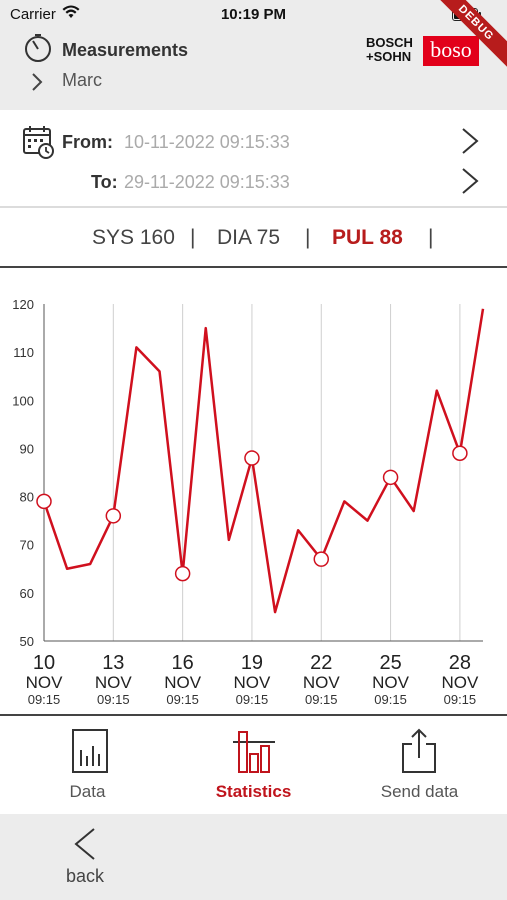  Describe the element at coordinates (37, 84) in the screenshot. I see `chevron-right-icon` at that location.